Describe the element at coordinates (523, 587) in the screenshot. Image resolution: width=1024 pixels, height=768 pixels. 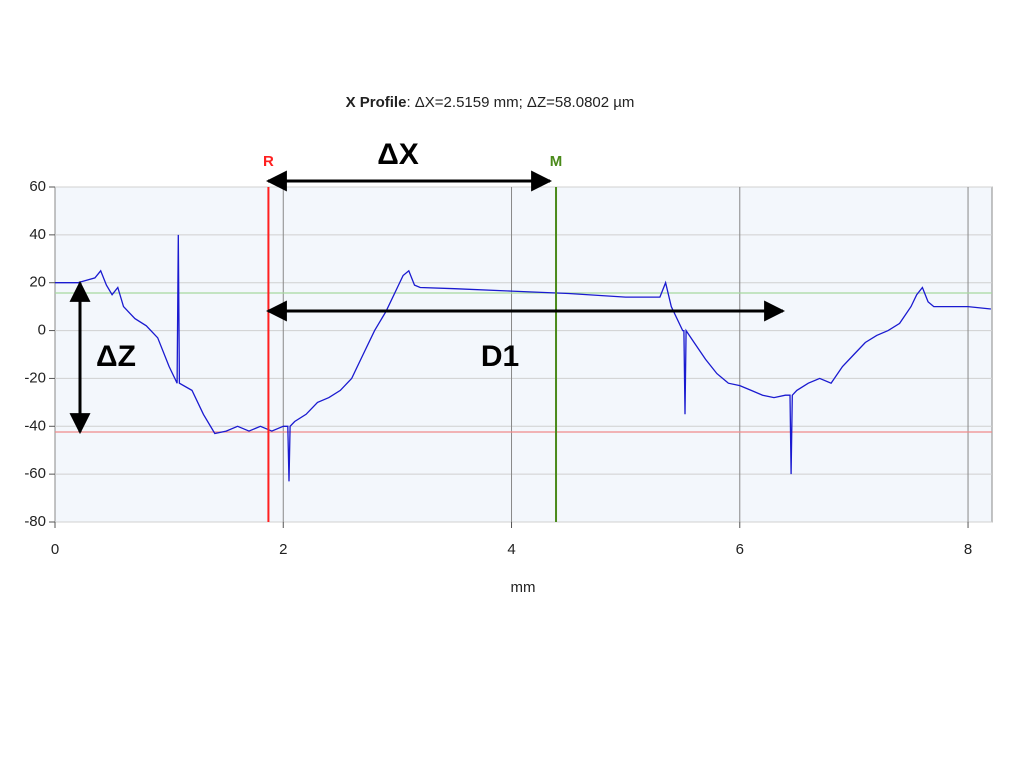
I see `x-axis-label: mm` at that location.